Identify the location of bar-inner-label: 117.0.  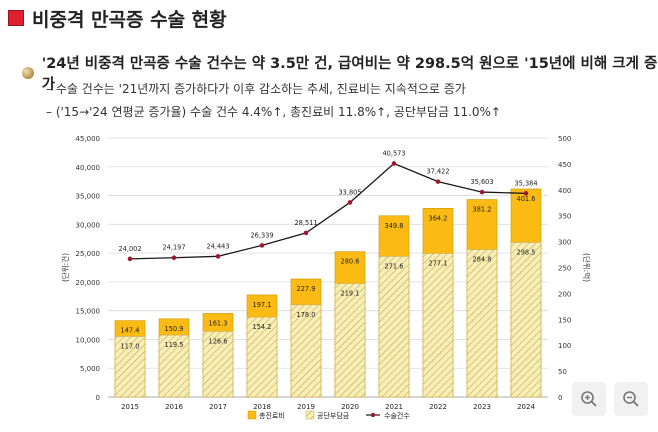
(130, 346).